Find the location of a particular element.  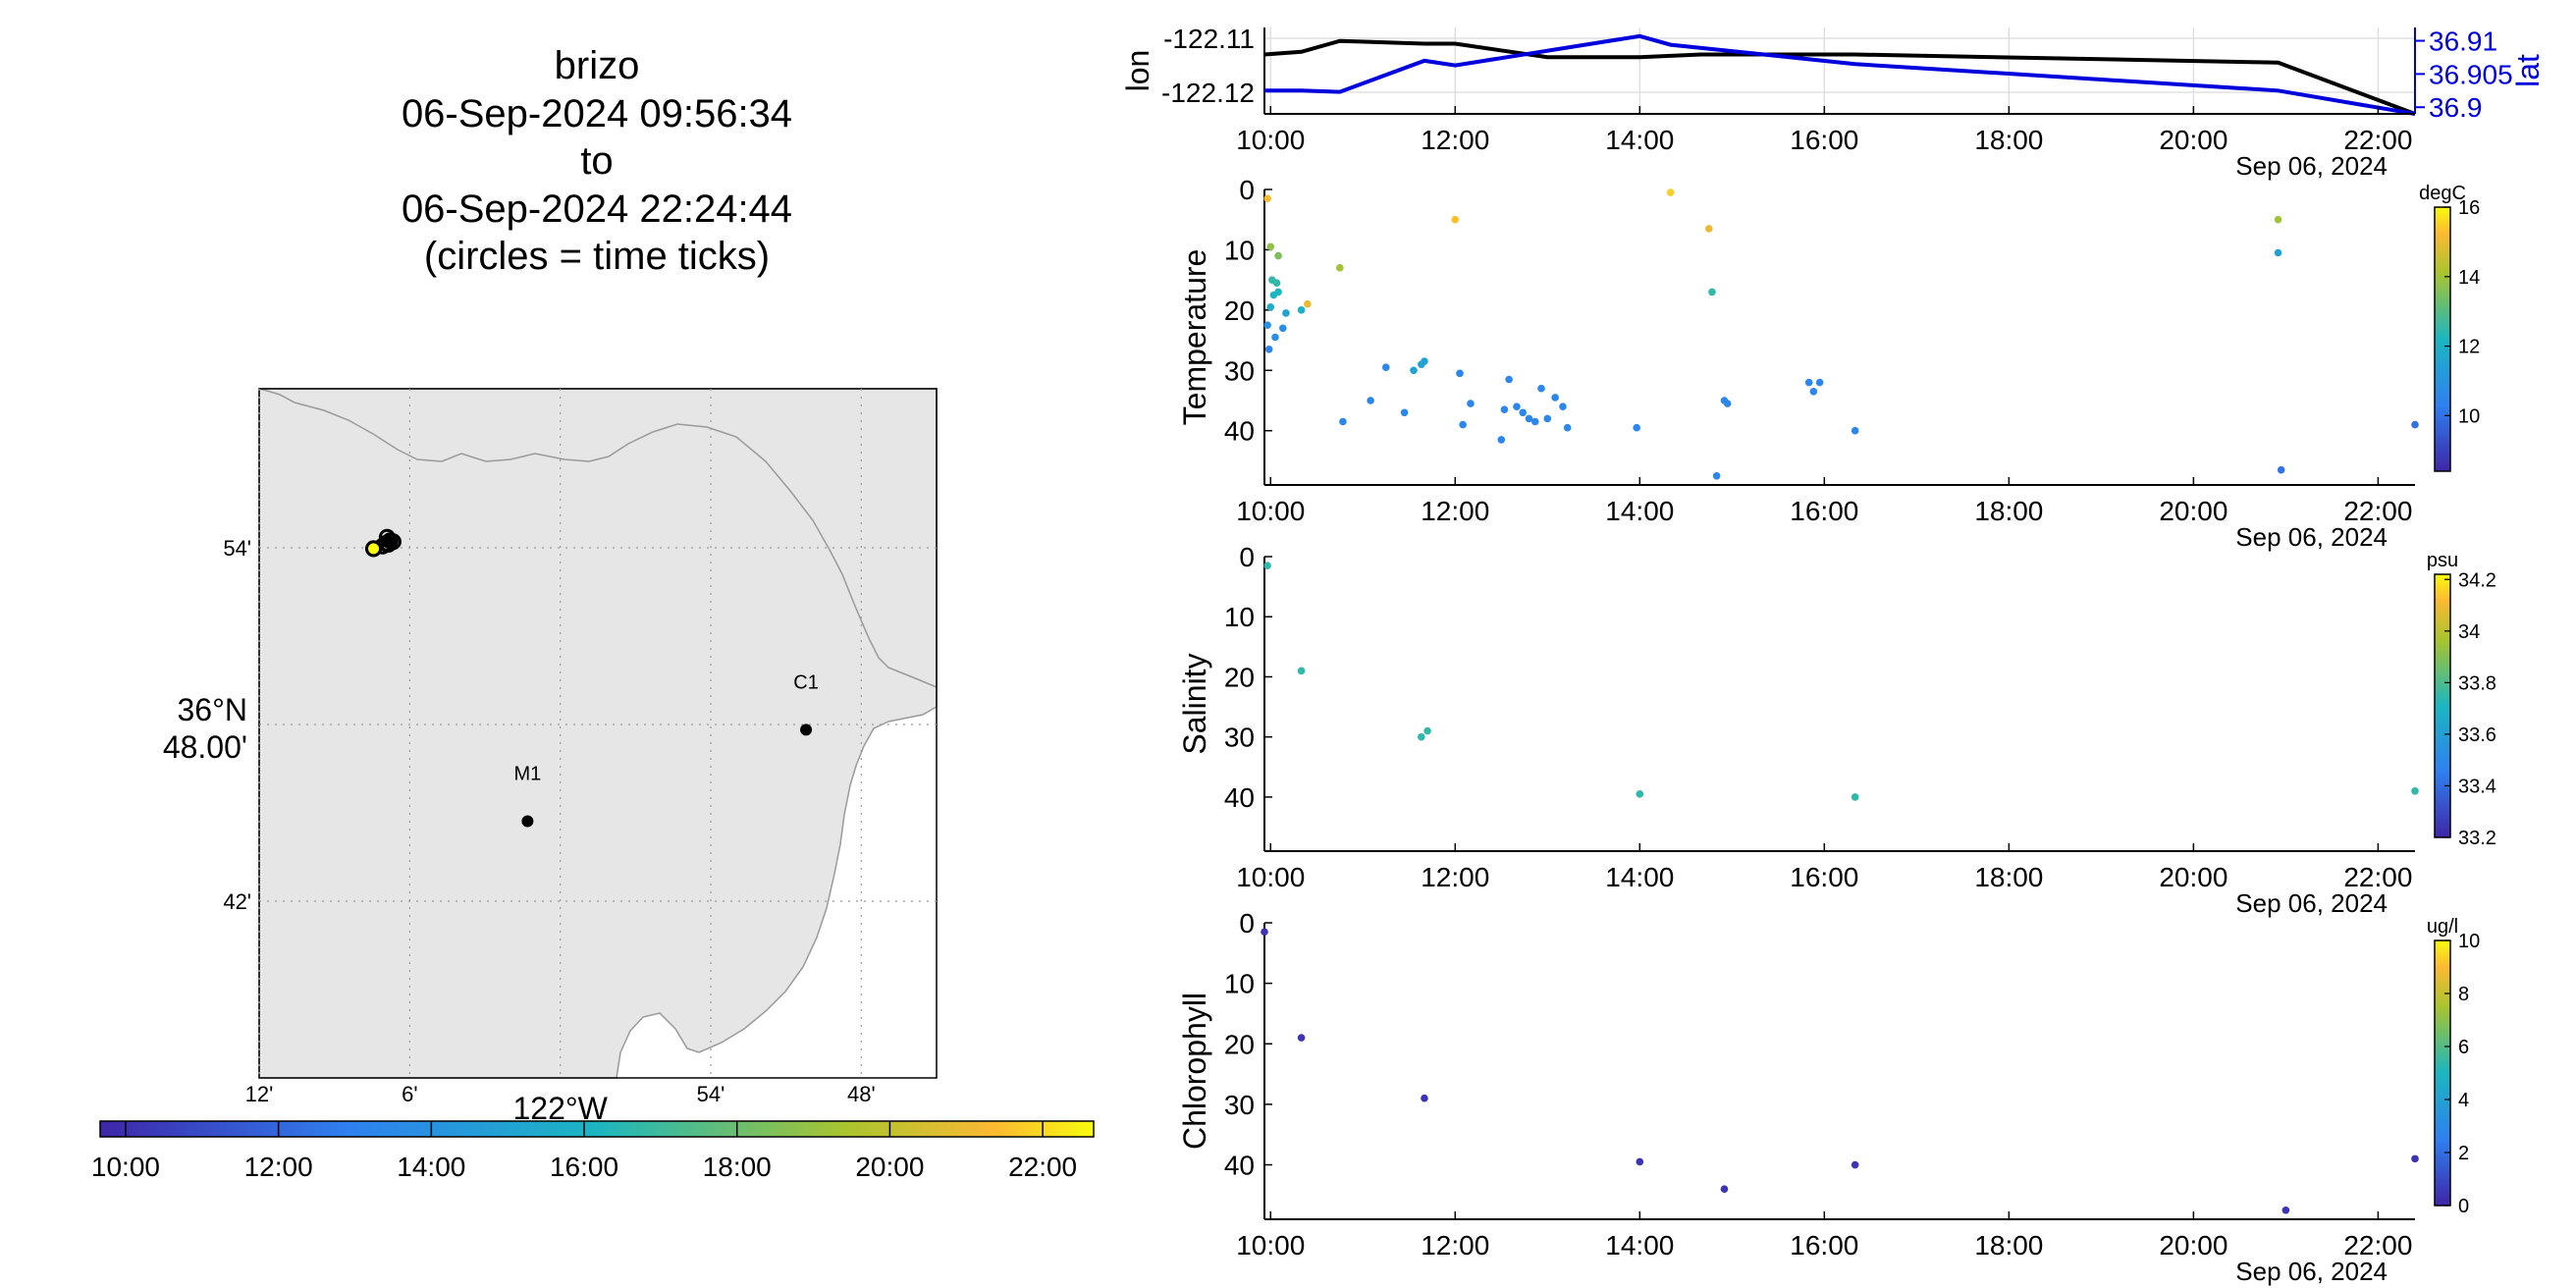

x-tick-label-0-5: 20:00 is located at coordinates (2193, 140).